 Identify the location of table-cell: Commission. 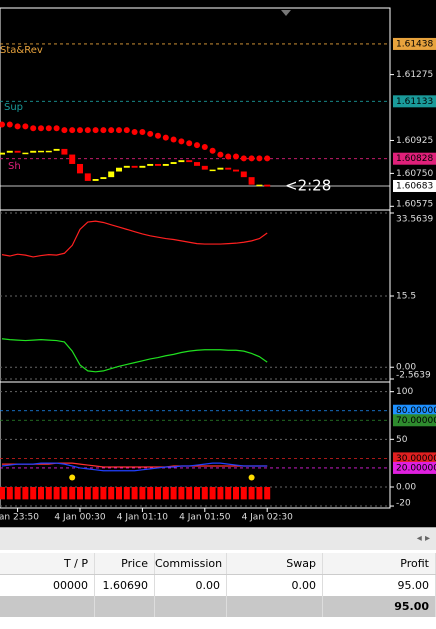
(191, 563).